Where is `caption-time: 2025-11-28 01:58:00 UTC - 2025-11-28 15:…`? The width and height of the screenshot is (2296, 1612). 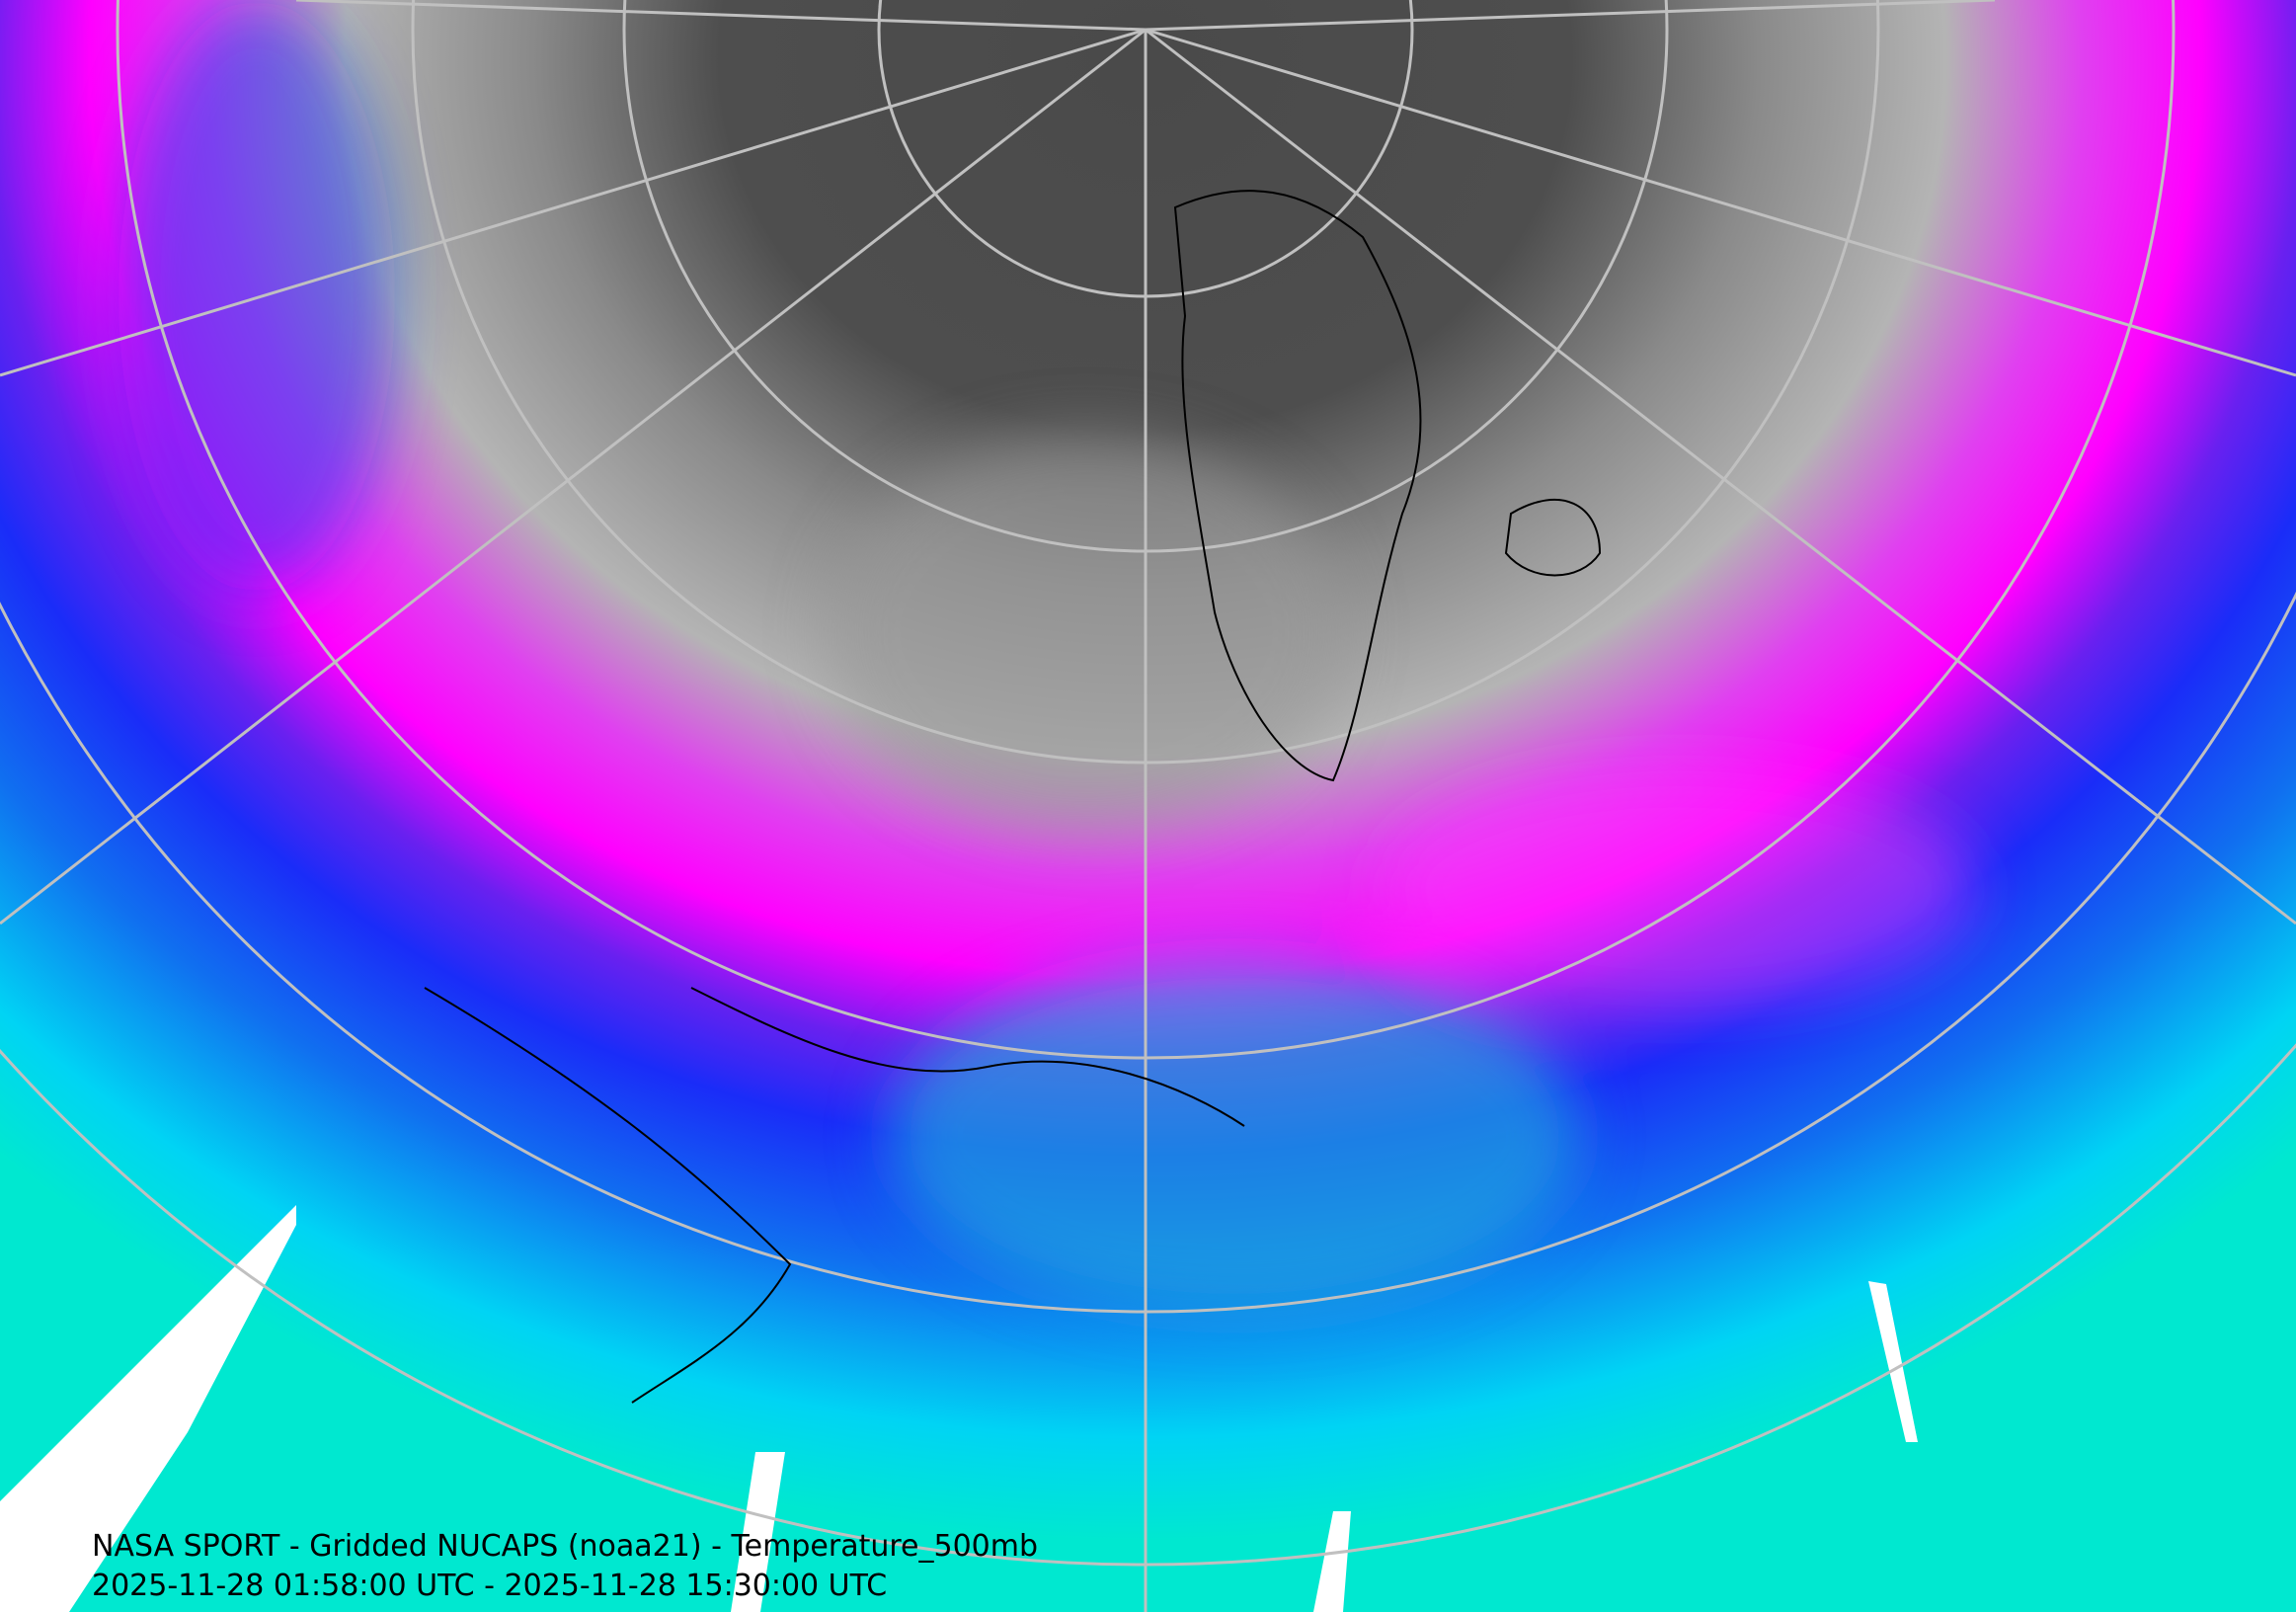
caption-time: 2025-11-28 01:58:00 UTC - 2025-11-28 15:… is located at coordinates (490, 1586).